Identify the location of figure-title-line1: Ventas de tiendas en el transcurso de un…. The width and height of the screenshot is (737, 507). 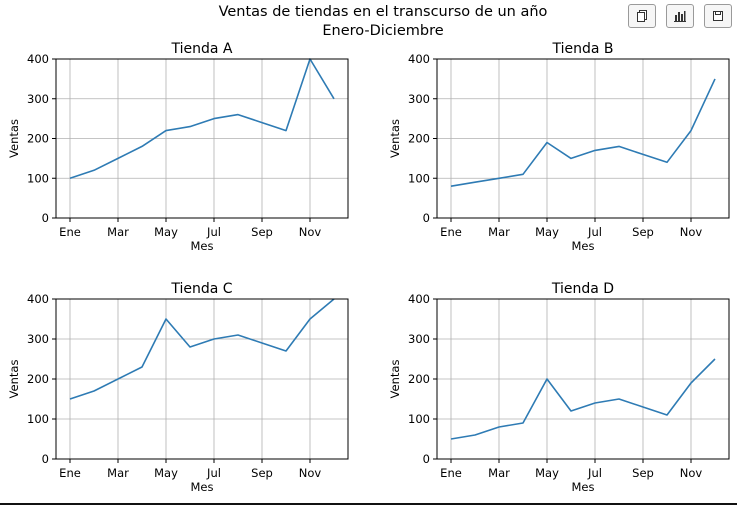
(383, 12).